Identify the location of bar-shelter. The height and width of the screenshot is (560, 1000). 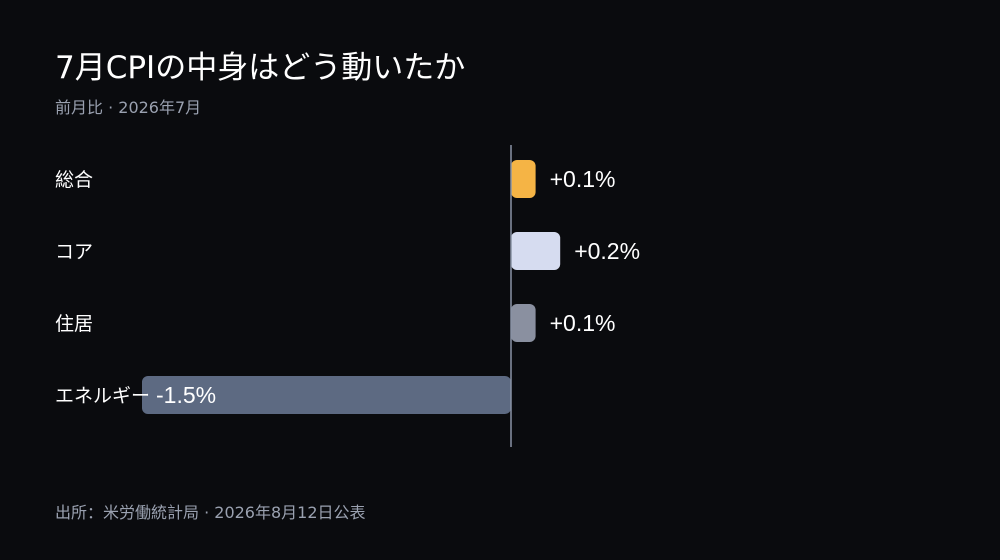
(523, 323).